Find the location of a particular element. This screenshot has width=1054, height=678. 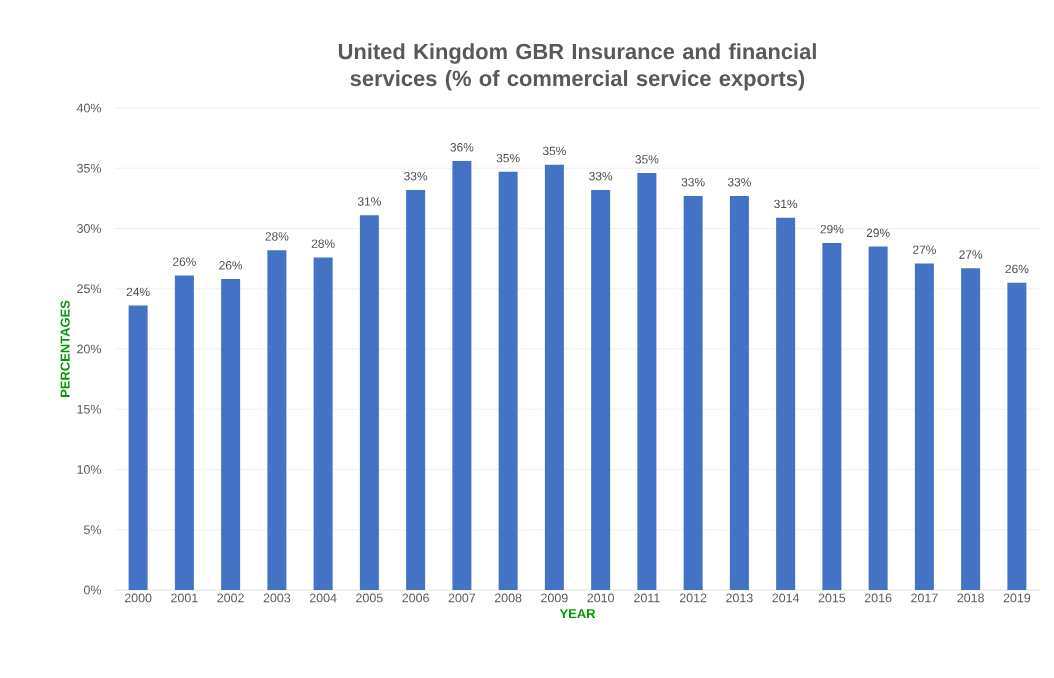

x-tick-label: 2010 is located at coordinates (600, 598).